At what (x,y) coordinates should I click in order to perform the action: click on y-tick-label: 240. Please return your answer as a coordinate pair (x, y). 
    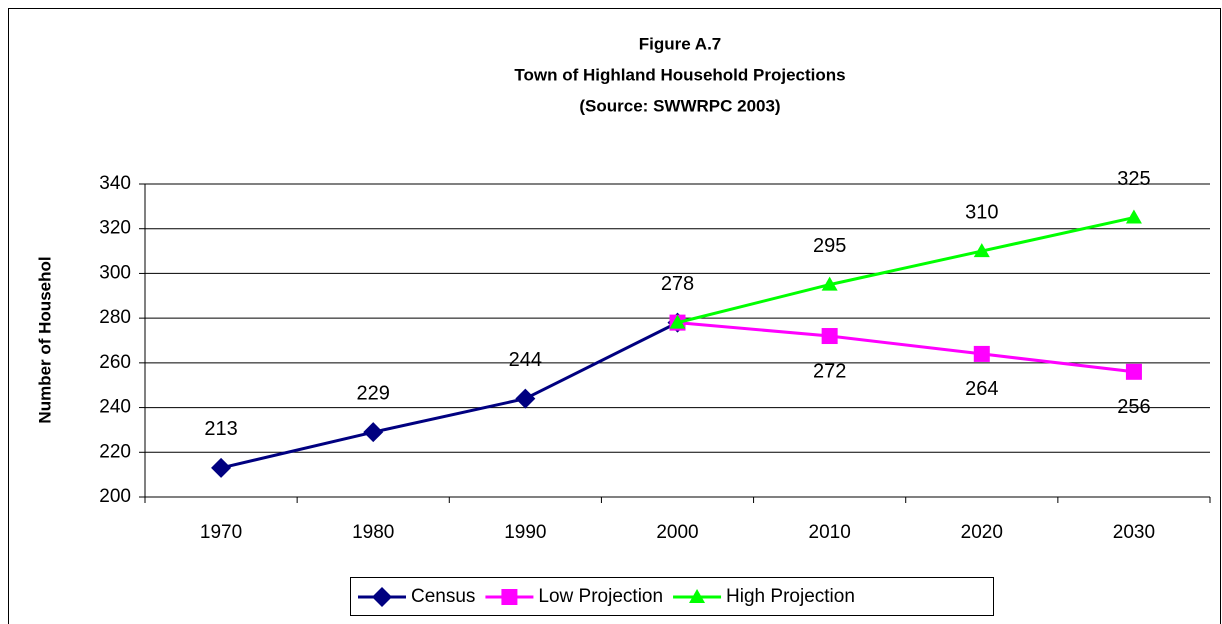
    Looking at the image, I should click on (115, 407).